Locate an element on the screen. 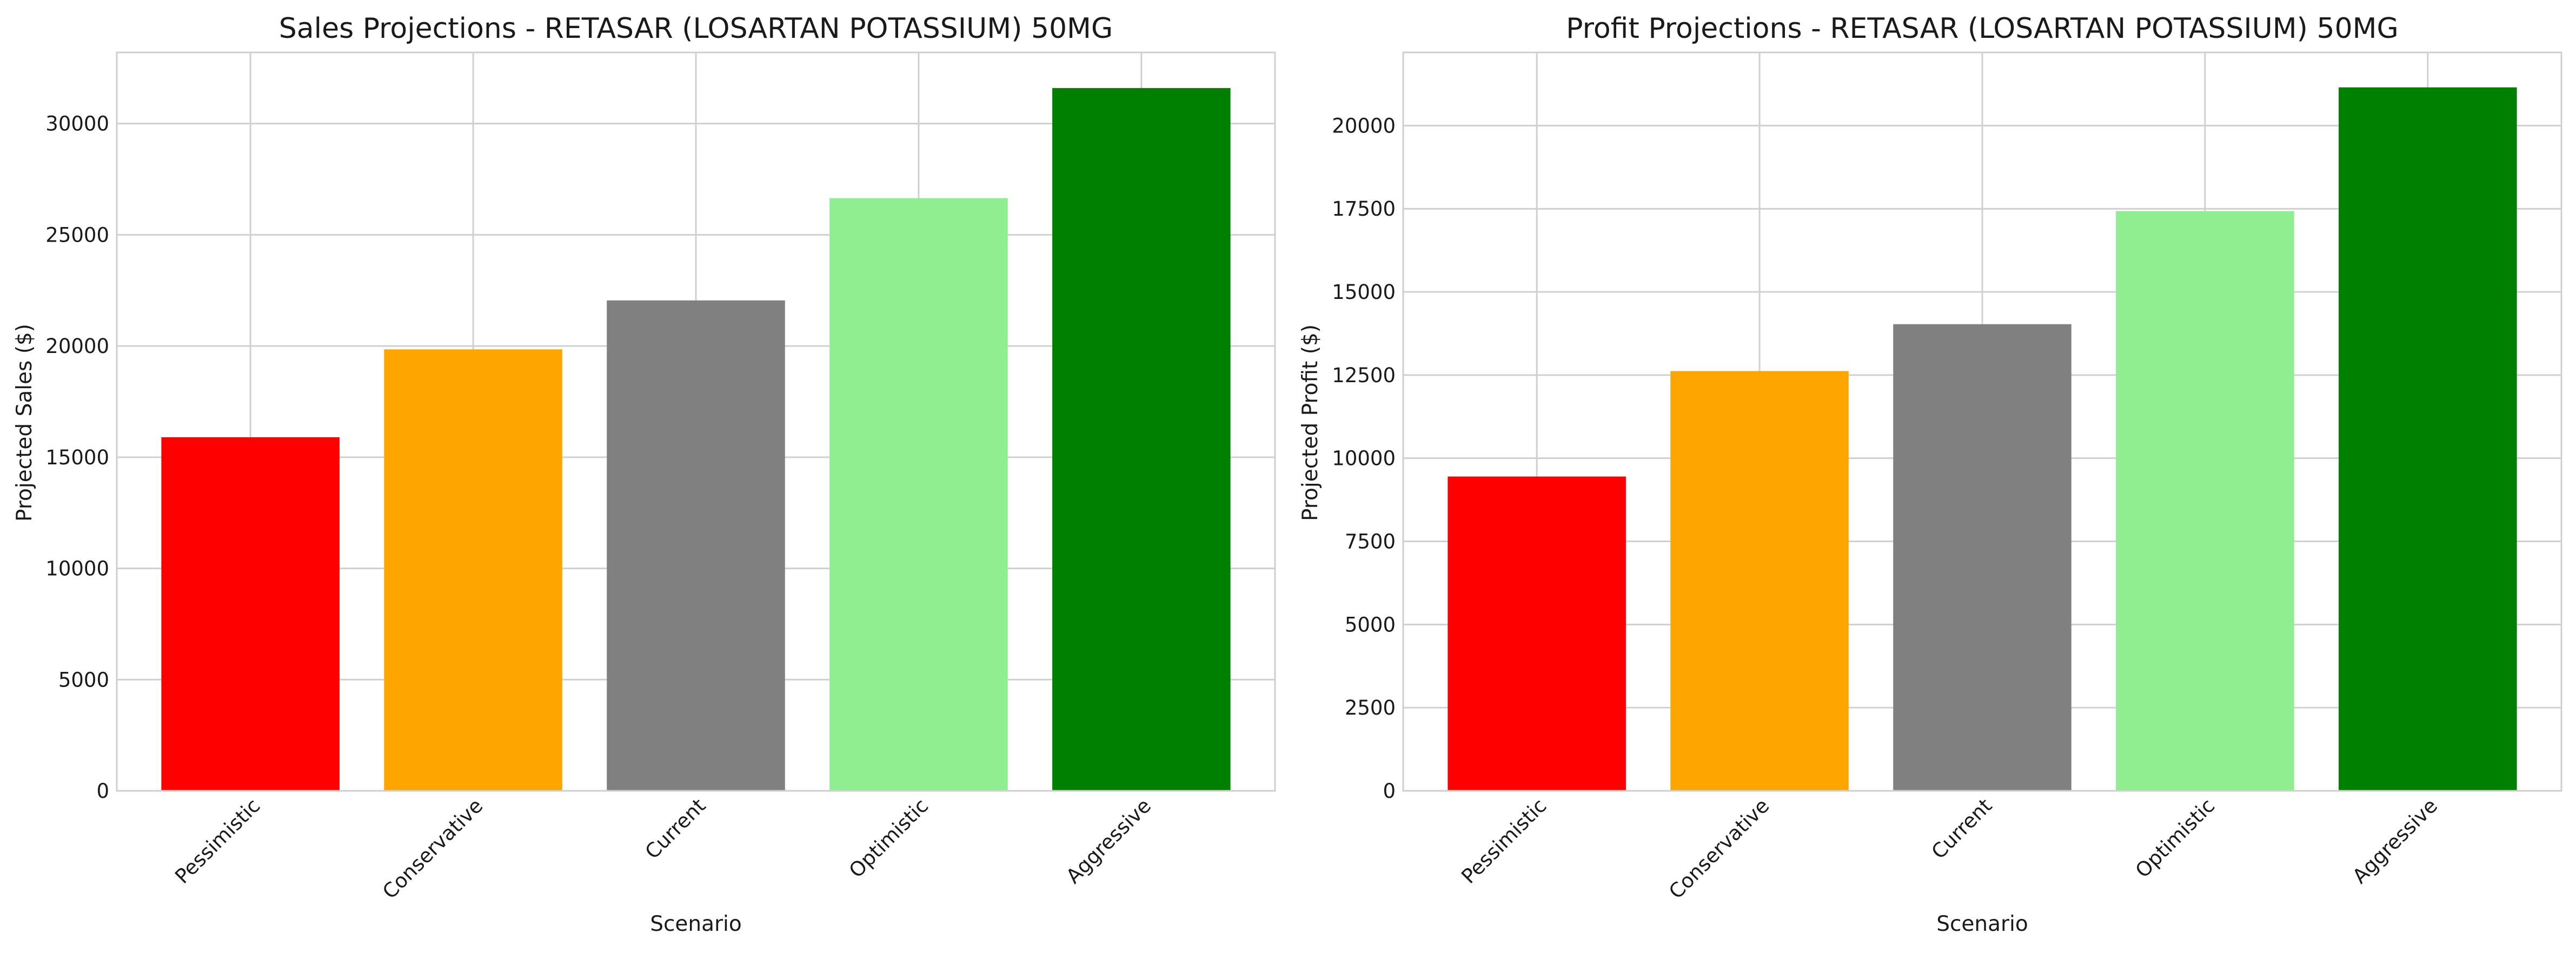  profit-bar-pessimistic is located at coordinates (1537, 633).